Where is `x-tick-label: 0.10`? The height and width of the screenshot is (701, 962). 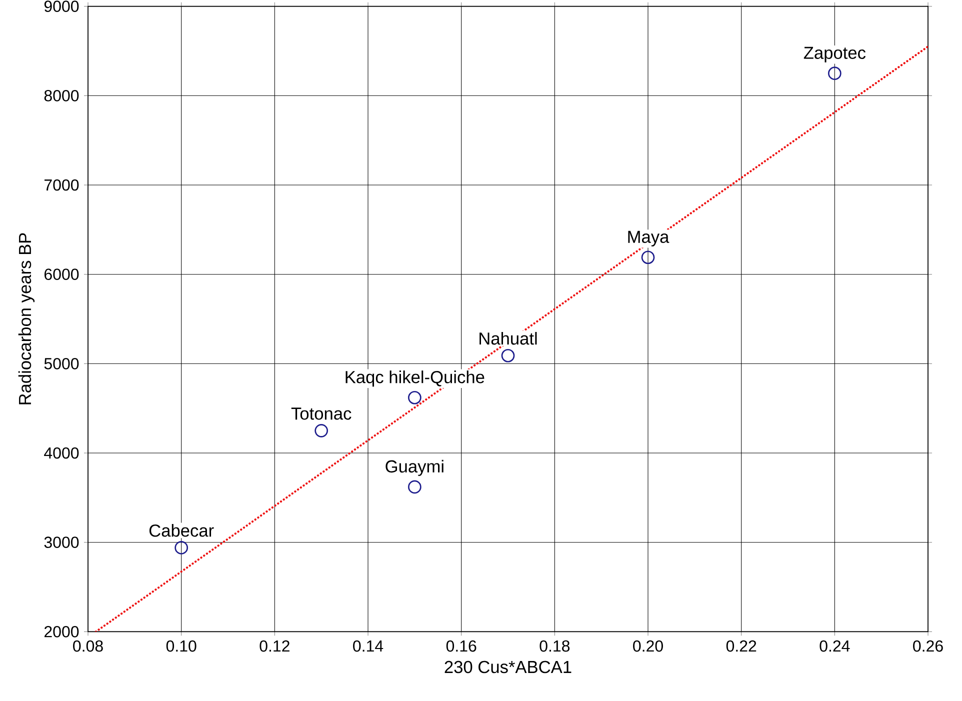 x-tick-label: 0.10 is located at coordinates (181, 646).